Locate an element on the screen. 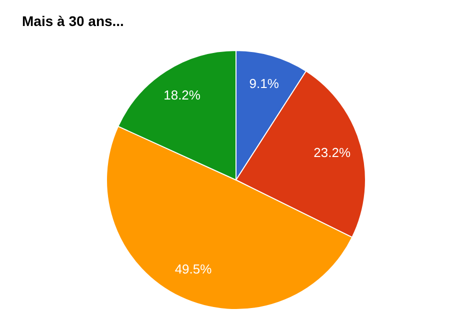 The width and height of the screenshot is (470, 332). data-label: 49.5% is located at coordinates (193, 269).